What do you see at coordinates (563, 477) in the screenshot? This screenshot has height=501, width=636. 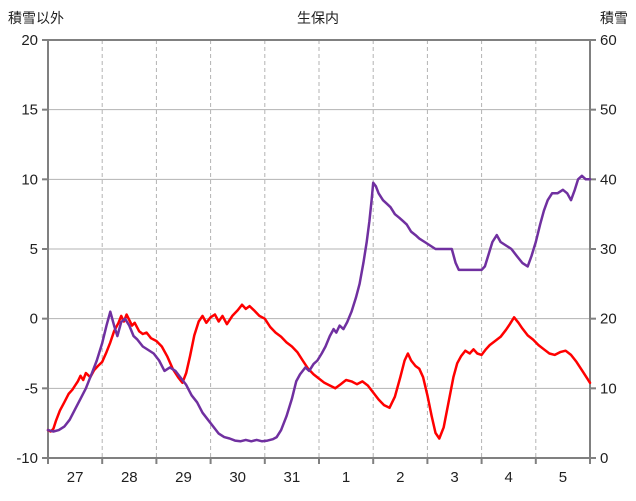 I see `x-axis-day-label: 5` at bounding box center [563, 477].